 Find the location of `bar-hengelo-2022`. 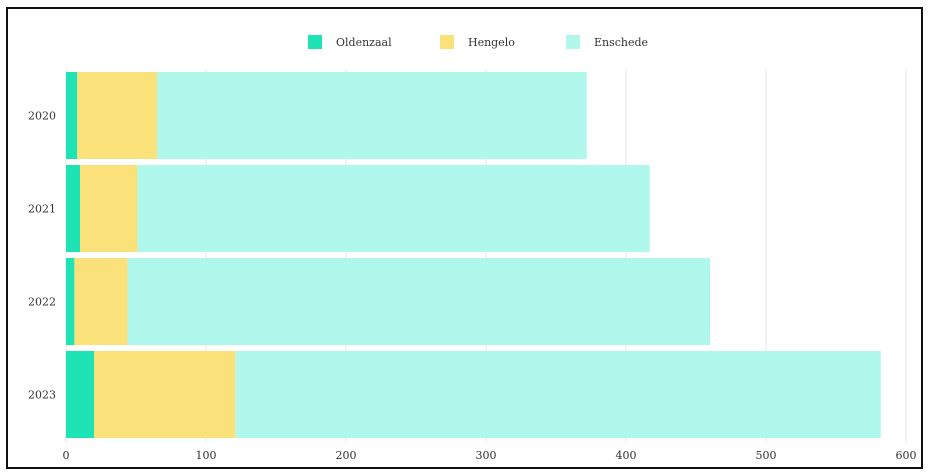

bar-hengelo-2022 is located at coordinates (101, 301).